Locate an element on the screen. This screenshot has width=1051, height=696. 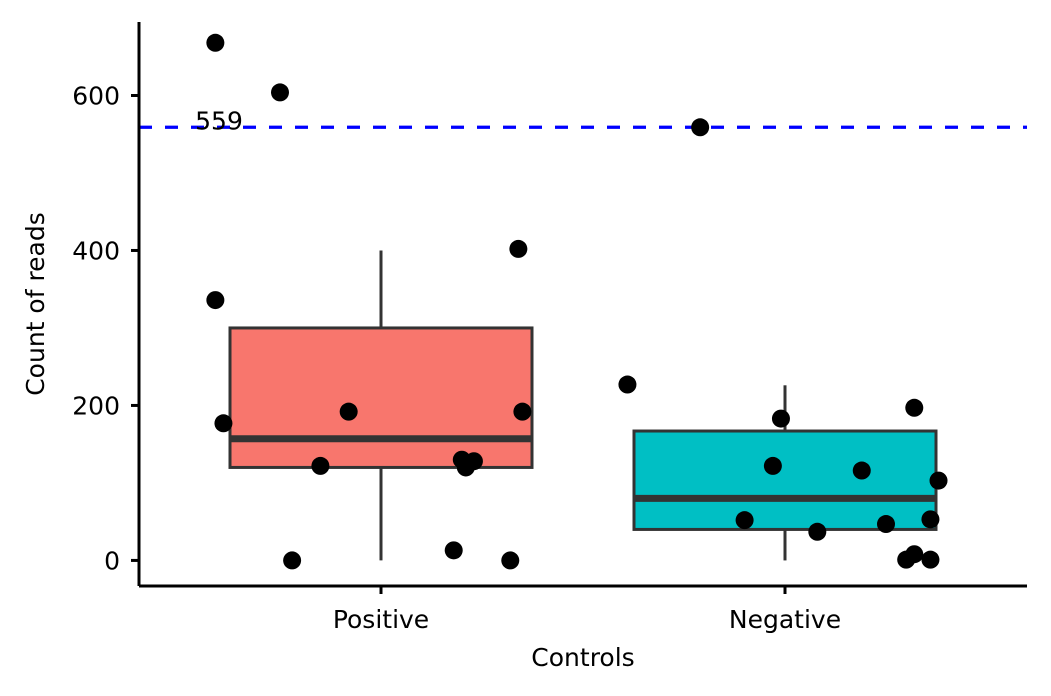
y-axis-ticks: 0 200 400 600 is located at coordinates (105, 328).